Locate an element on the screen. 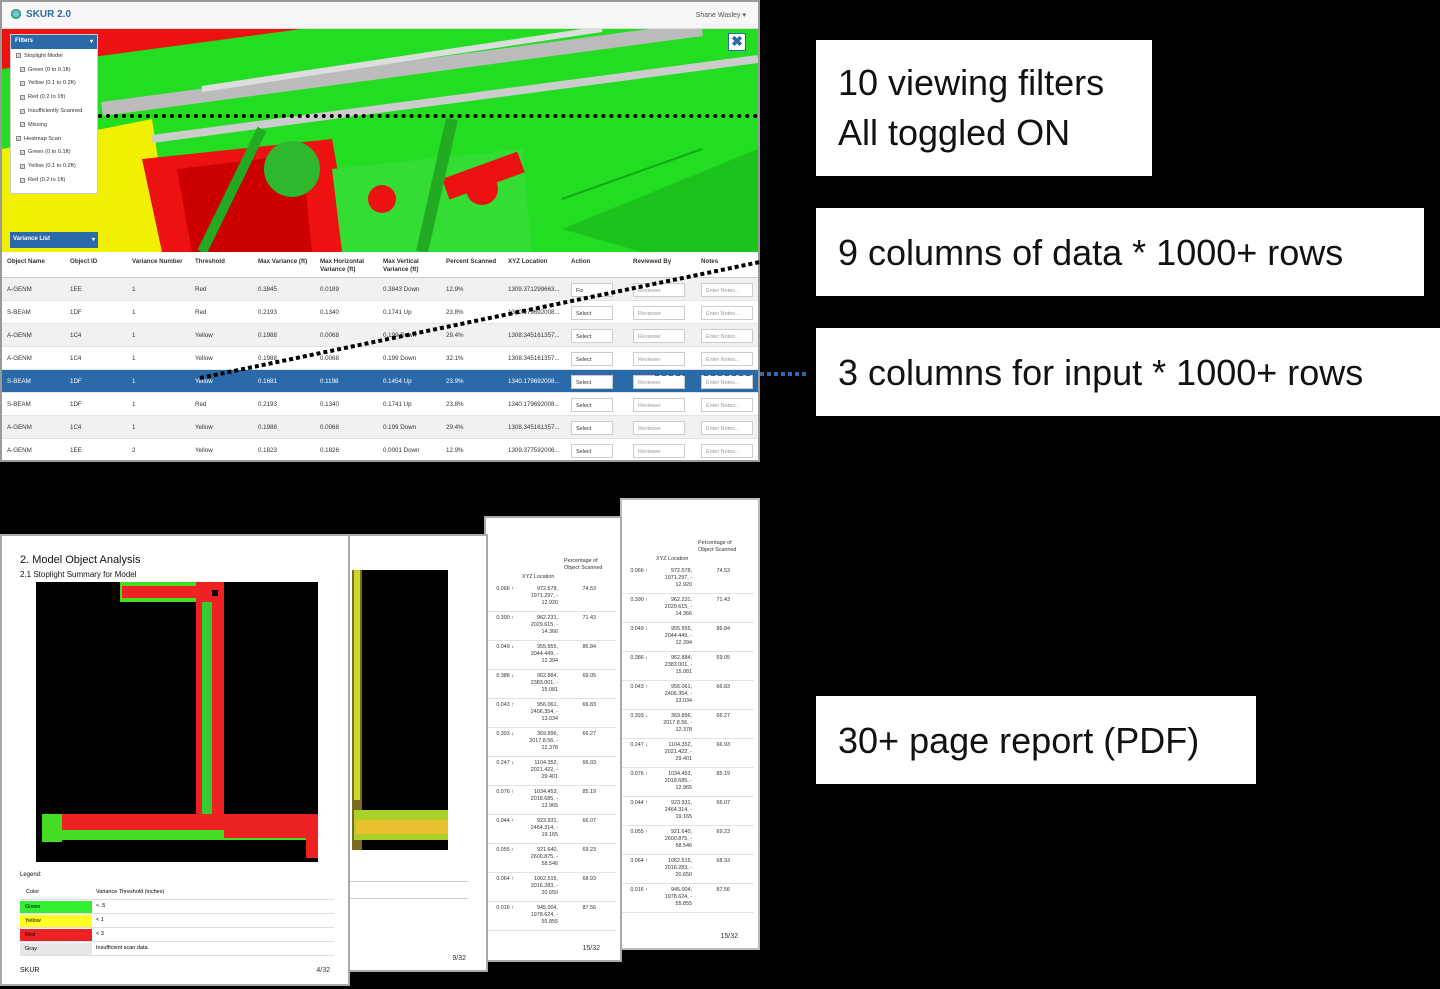 The height and width of the screenshot is (989, 1440). column-header: Percent Scanned is located at coordinates (471, 261).